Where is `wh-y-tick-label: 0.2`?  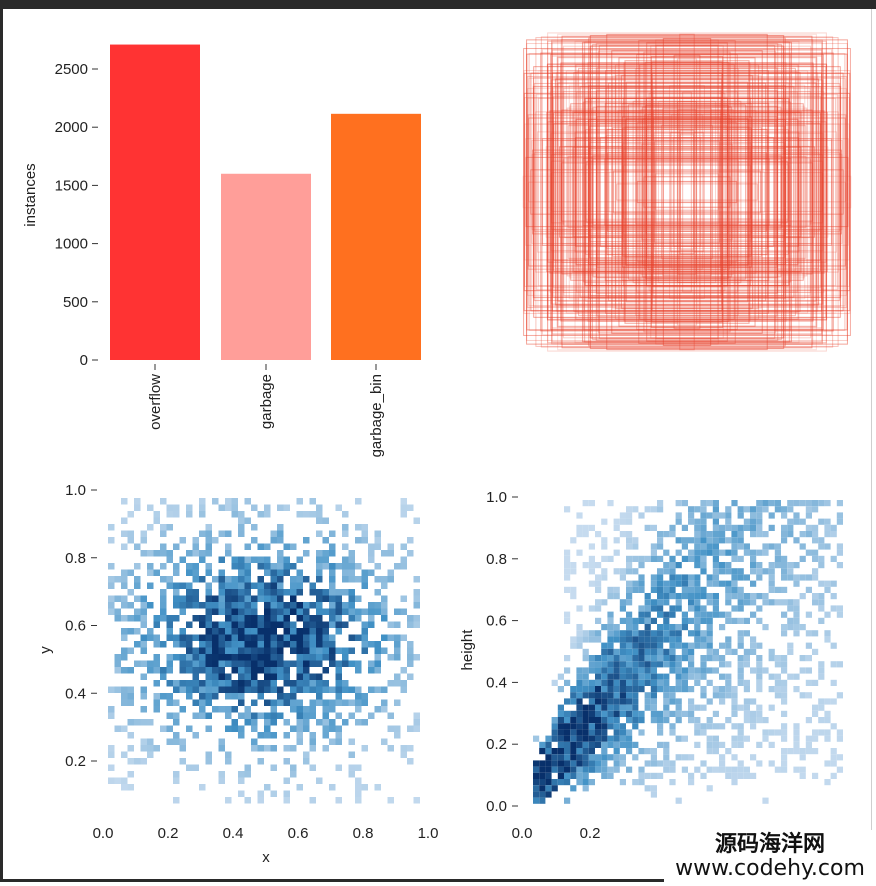
wh-y-tick-label: 0.2 is located at coordinates (496, 744).